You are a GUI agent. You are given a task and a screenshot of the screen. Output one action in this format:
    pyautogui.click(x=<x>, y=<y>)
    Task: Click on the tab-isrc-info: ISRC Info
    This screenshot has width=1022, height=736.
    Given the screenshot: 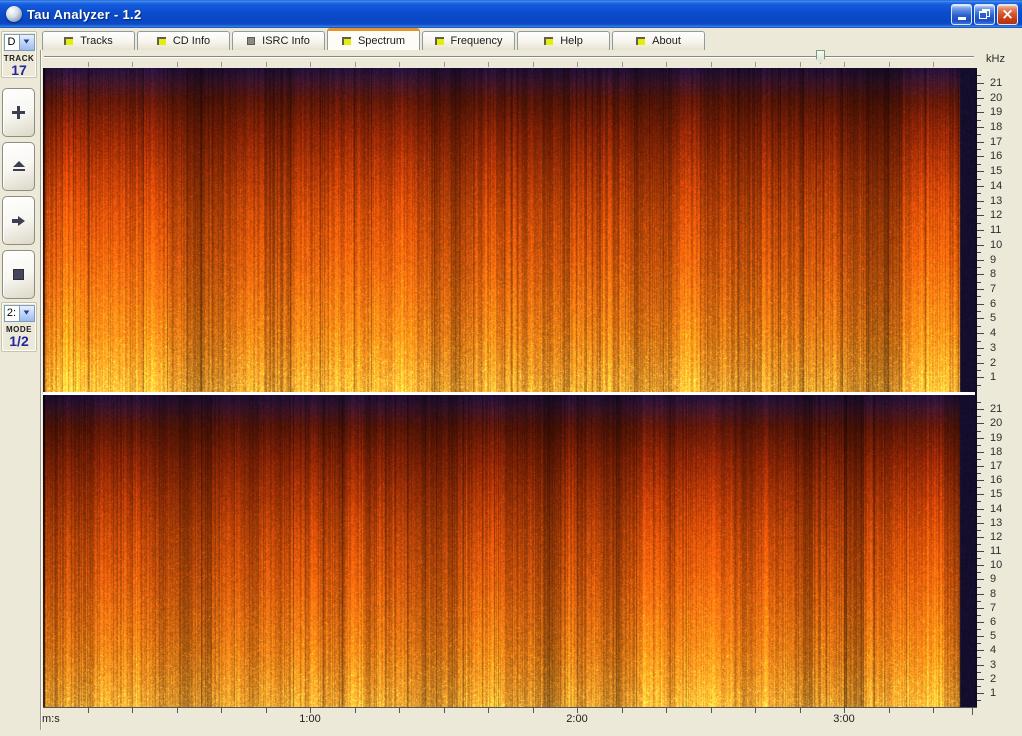 What is the action you would take?
    pyautogui.click(x=278, y=40)
    